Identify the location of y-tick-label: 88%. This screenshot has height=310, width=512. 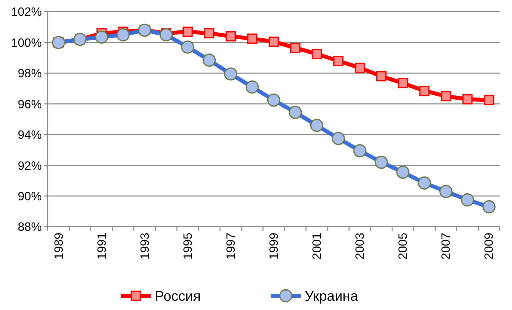
(30, 227).